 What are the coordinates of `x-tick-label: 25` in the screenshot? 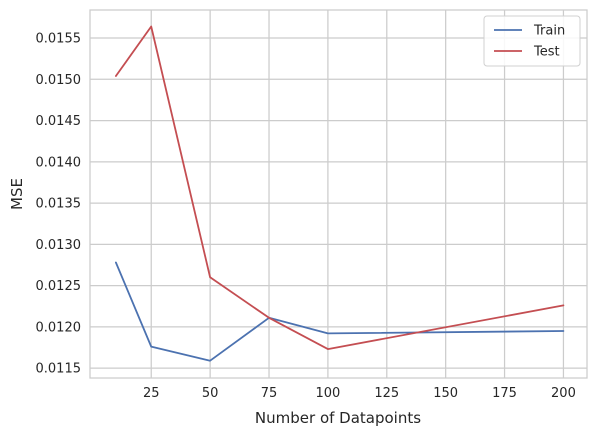 It's located at (151, 393).